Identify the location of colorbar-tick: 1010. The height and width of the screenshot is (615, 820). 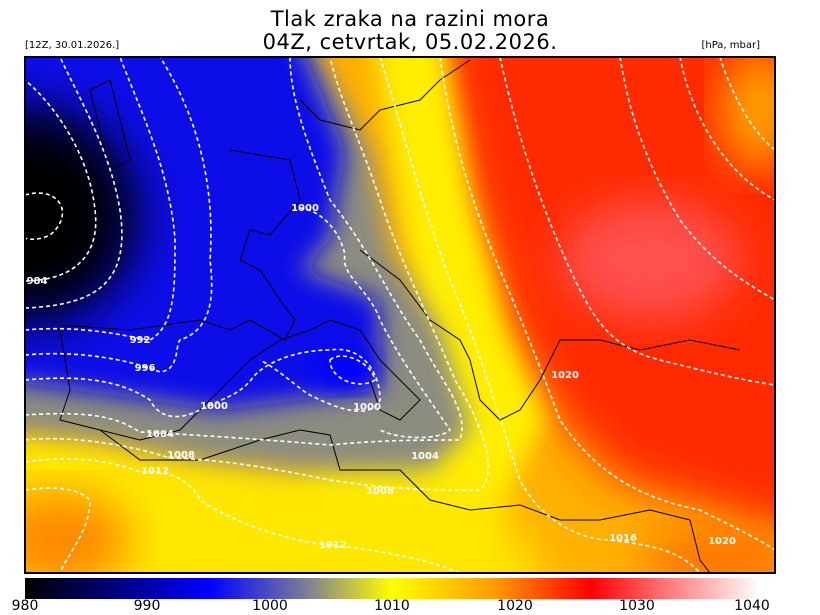
(392, 606).